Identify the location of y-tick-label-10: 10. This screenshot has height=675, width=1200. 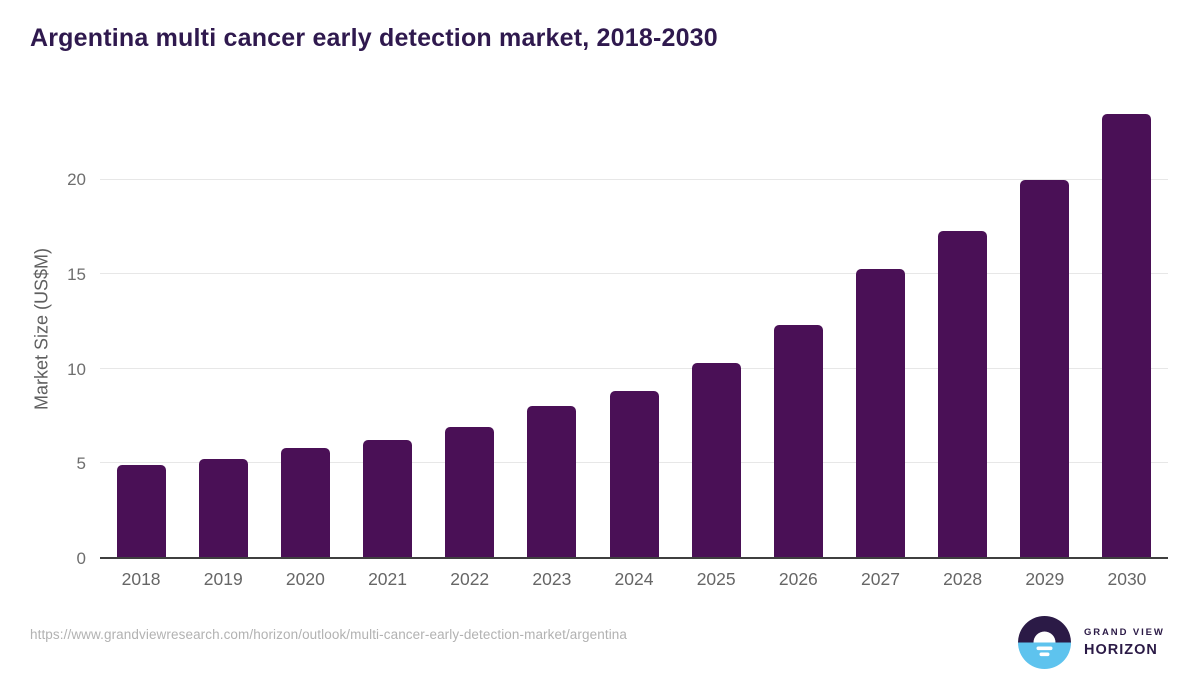
(76, 369).